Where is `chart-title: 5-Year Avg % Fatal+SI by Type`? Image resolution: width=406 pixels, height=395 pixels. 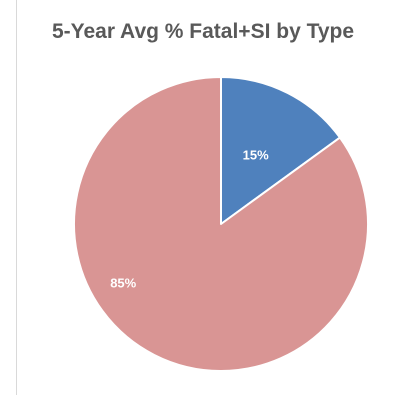
chart-title: 5-Year Avg % Fatal+SI by Type is located at coordinates (203, 31).